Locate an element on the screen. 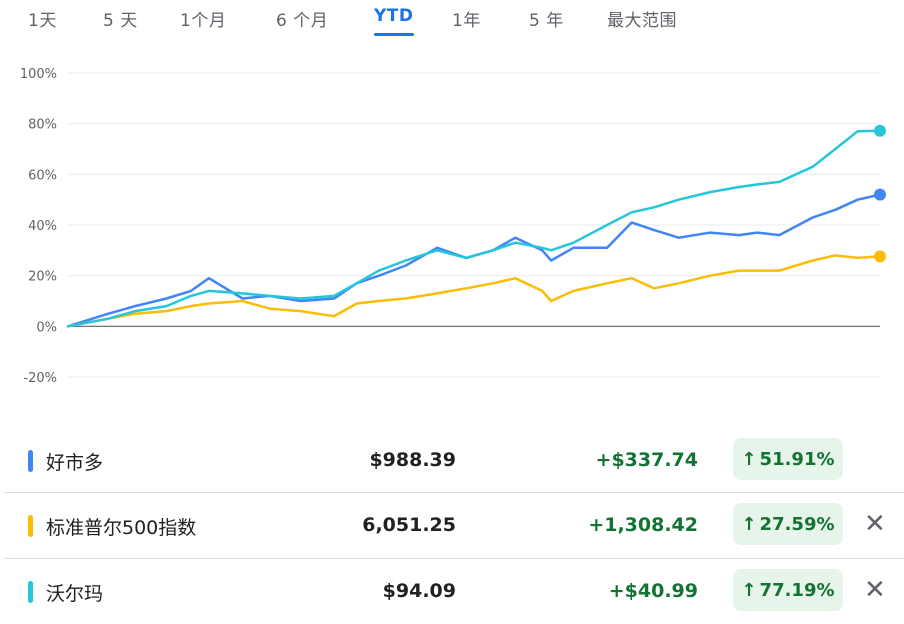 Image resolution: width=904 pixels, height=624 pixels. tab-label: 1天 is located at coordinates (42, 21).